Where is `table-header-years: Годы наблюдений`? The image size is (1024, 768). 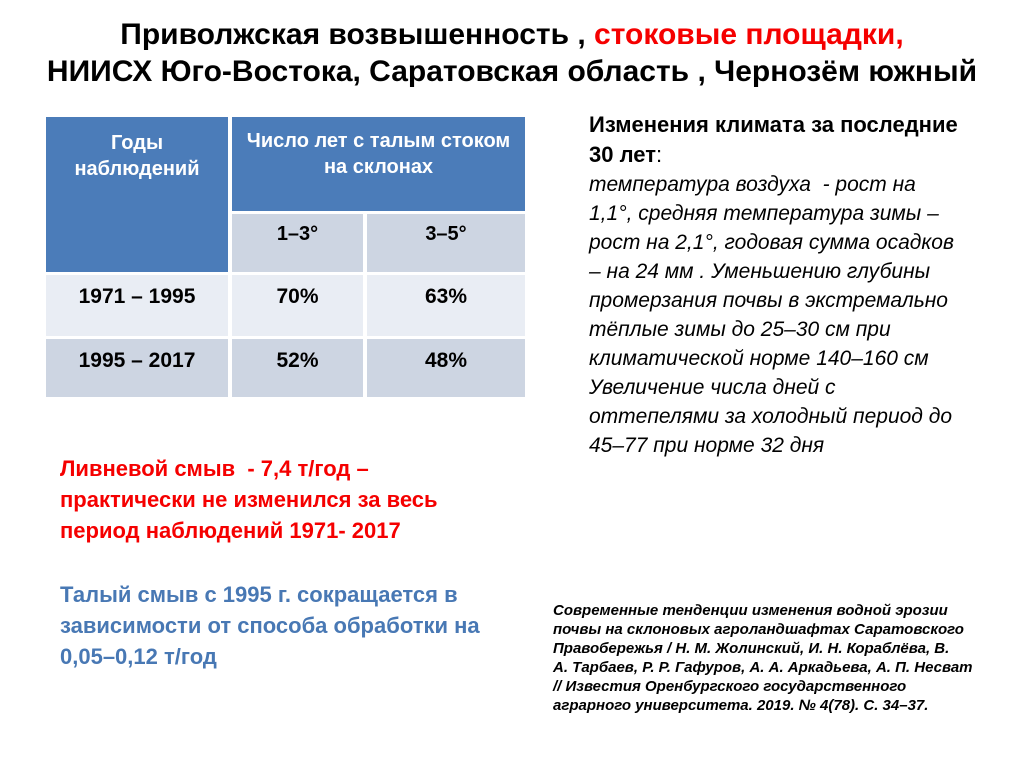 table-header-years: Годы наблюдений is located at coordinates (137, 194).